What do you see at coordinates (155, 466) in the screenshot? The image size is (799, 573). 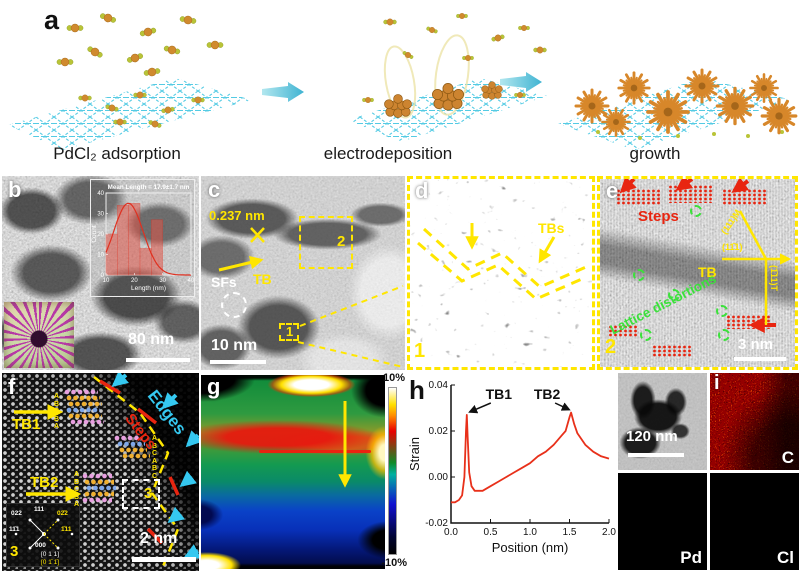 I see `edge-marker-arrows` at bounding box center [155, 466].